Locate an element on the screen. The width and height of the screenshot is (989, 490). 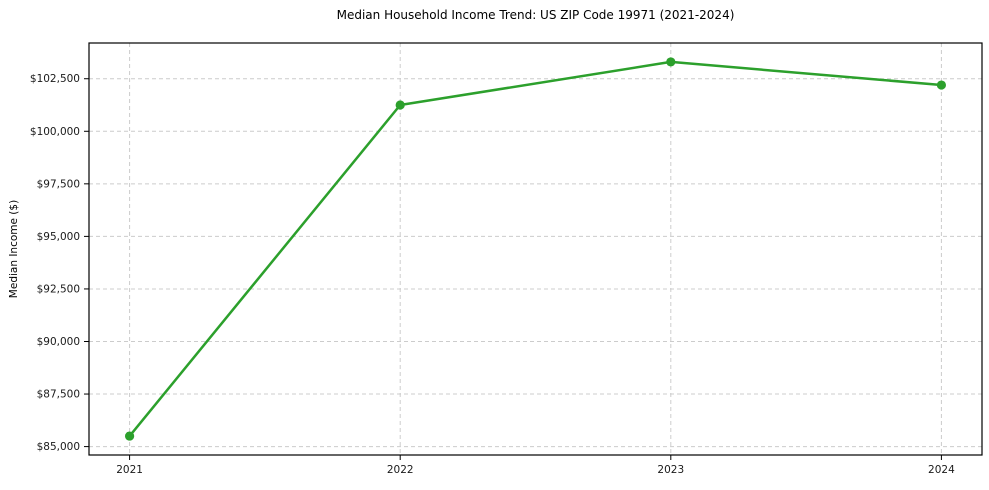
y-tick-label: $85,000 is located at coordinates (58, 447).